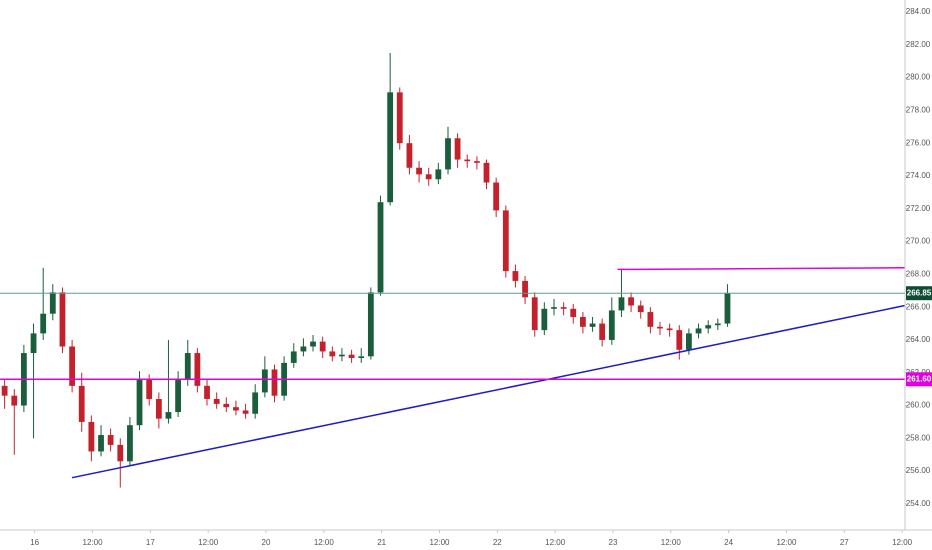 This screenshot has width=932, height=550. What do you see at coordinates (918, 437) in the screenshot?
I see `y-tick-label: 258.00` at bounding box center [918, 437].